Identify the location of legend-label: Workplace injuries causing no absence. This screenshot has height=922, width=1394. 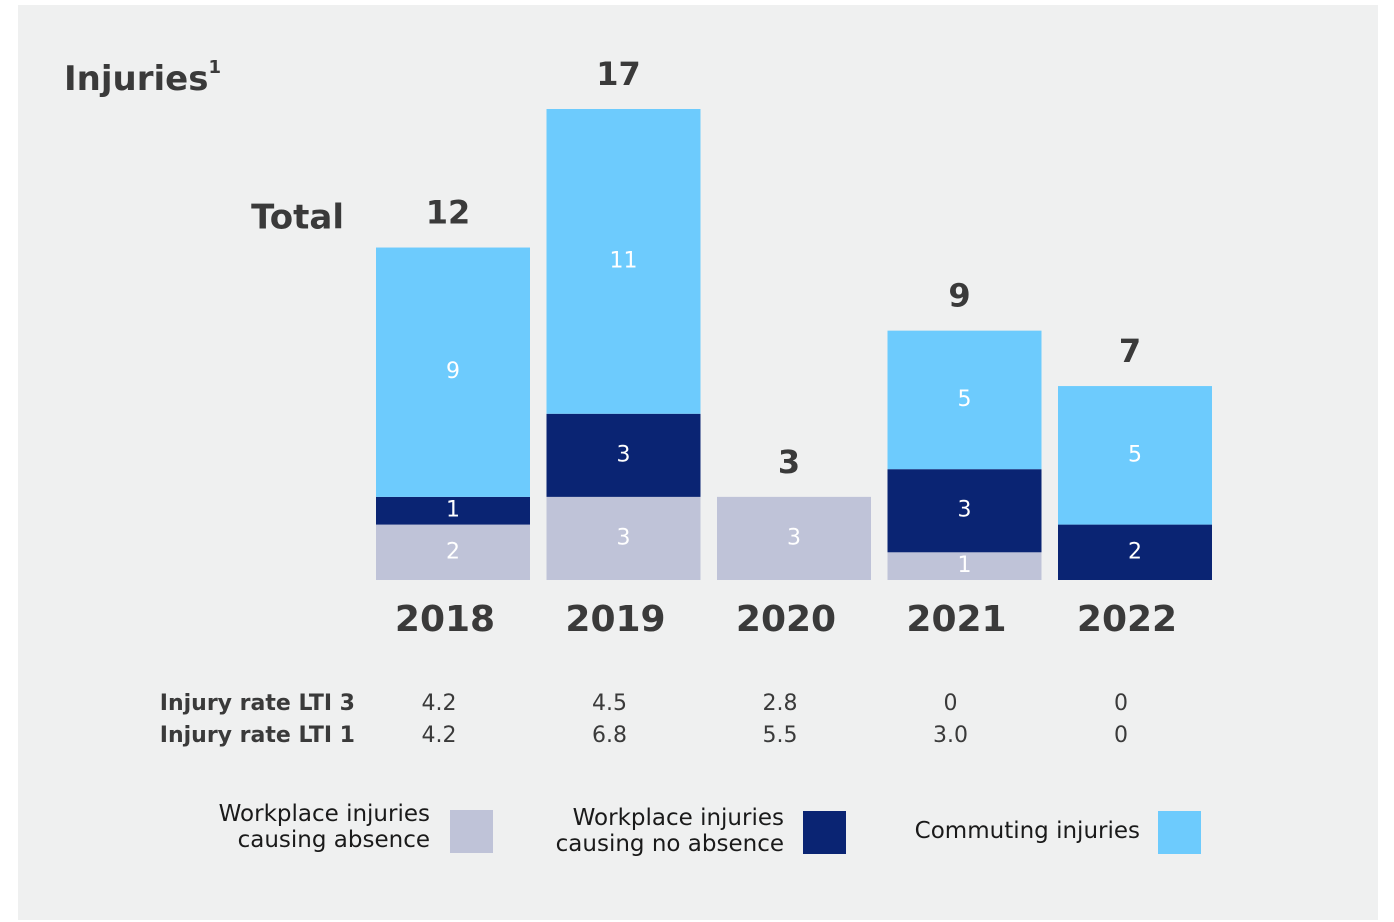
(669, 831).